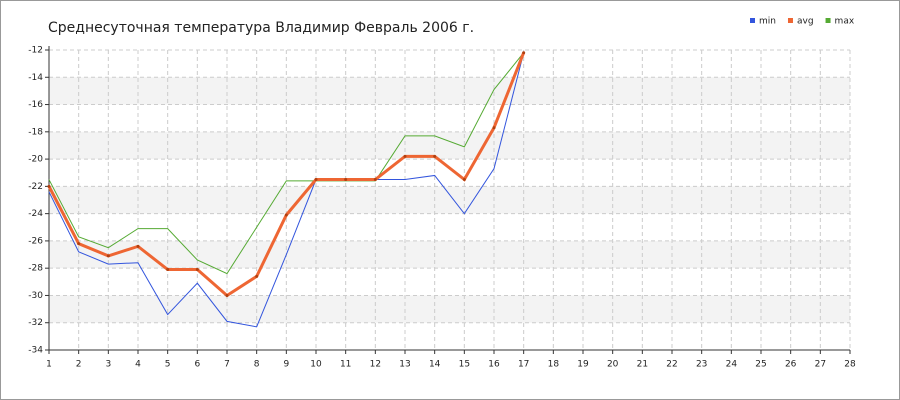 The height and width of the screenshot is (400, 900). Describe the element at coordinates (671, 365) in the screenshot. I see `x-tick-label: 22` at that location.